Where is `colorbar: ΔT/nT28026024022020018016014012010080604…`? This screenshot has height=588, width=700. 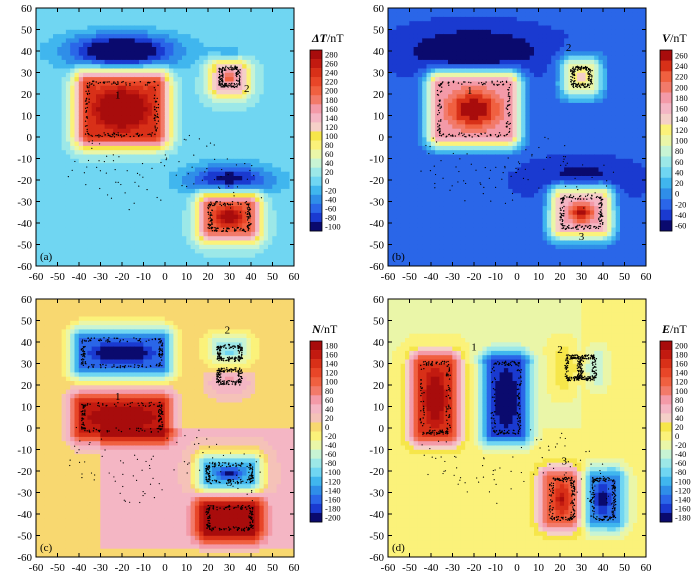
colorbar: ΔT/nT28026024022020018016014012010080604… is located at coordinates (326, 131).